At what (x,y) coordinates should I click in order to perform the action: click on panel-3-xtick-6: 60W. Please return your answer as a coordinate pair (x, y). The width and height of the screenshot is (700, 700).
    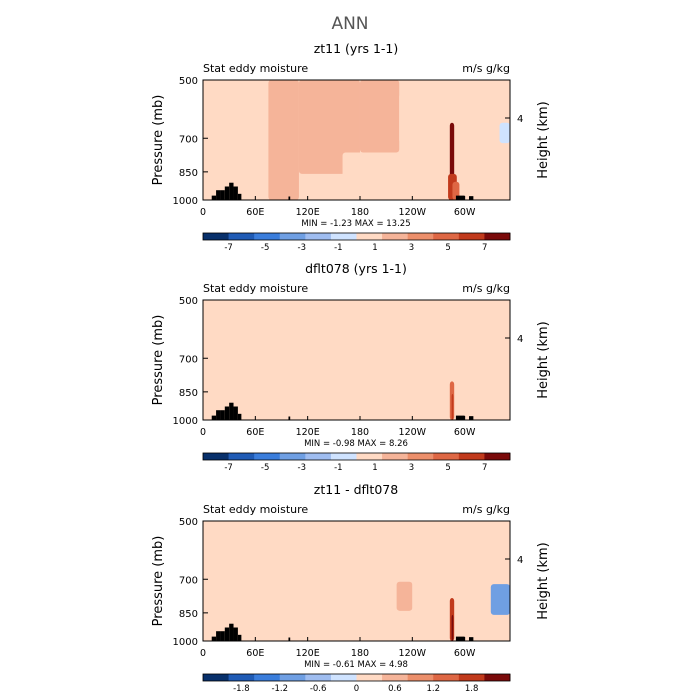
    Looking at the image, I should click on (465, 653).